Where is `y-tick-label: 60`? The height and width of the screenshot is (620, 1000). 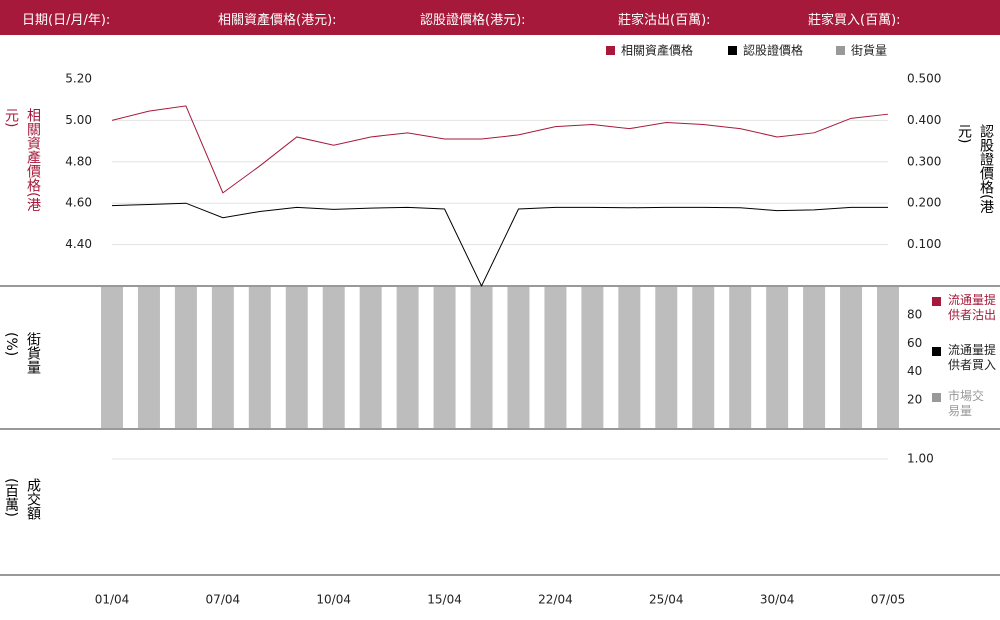
y-tick-label: 60 is located at coordinates (914, 343).